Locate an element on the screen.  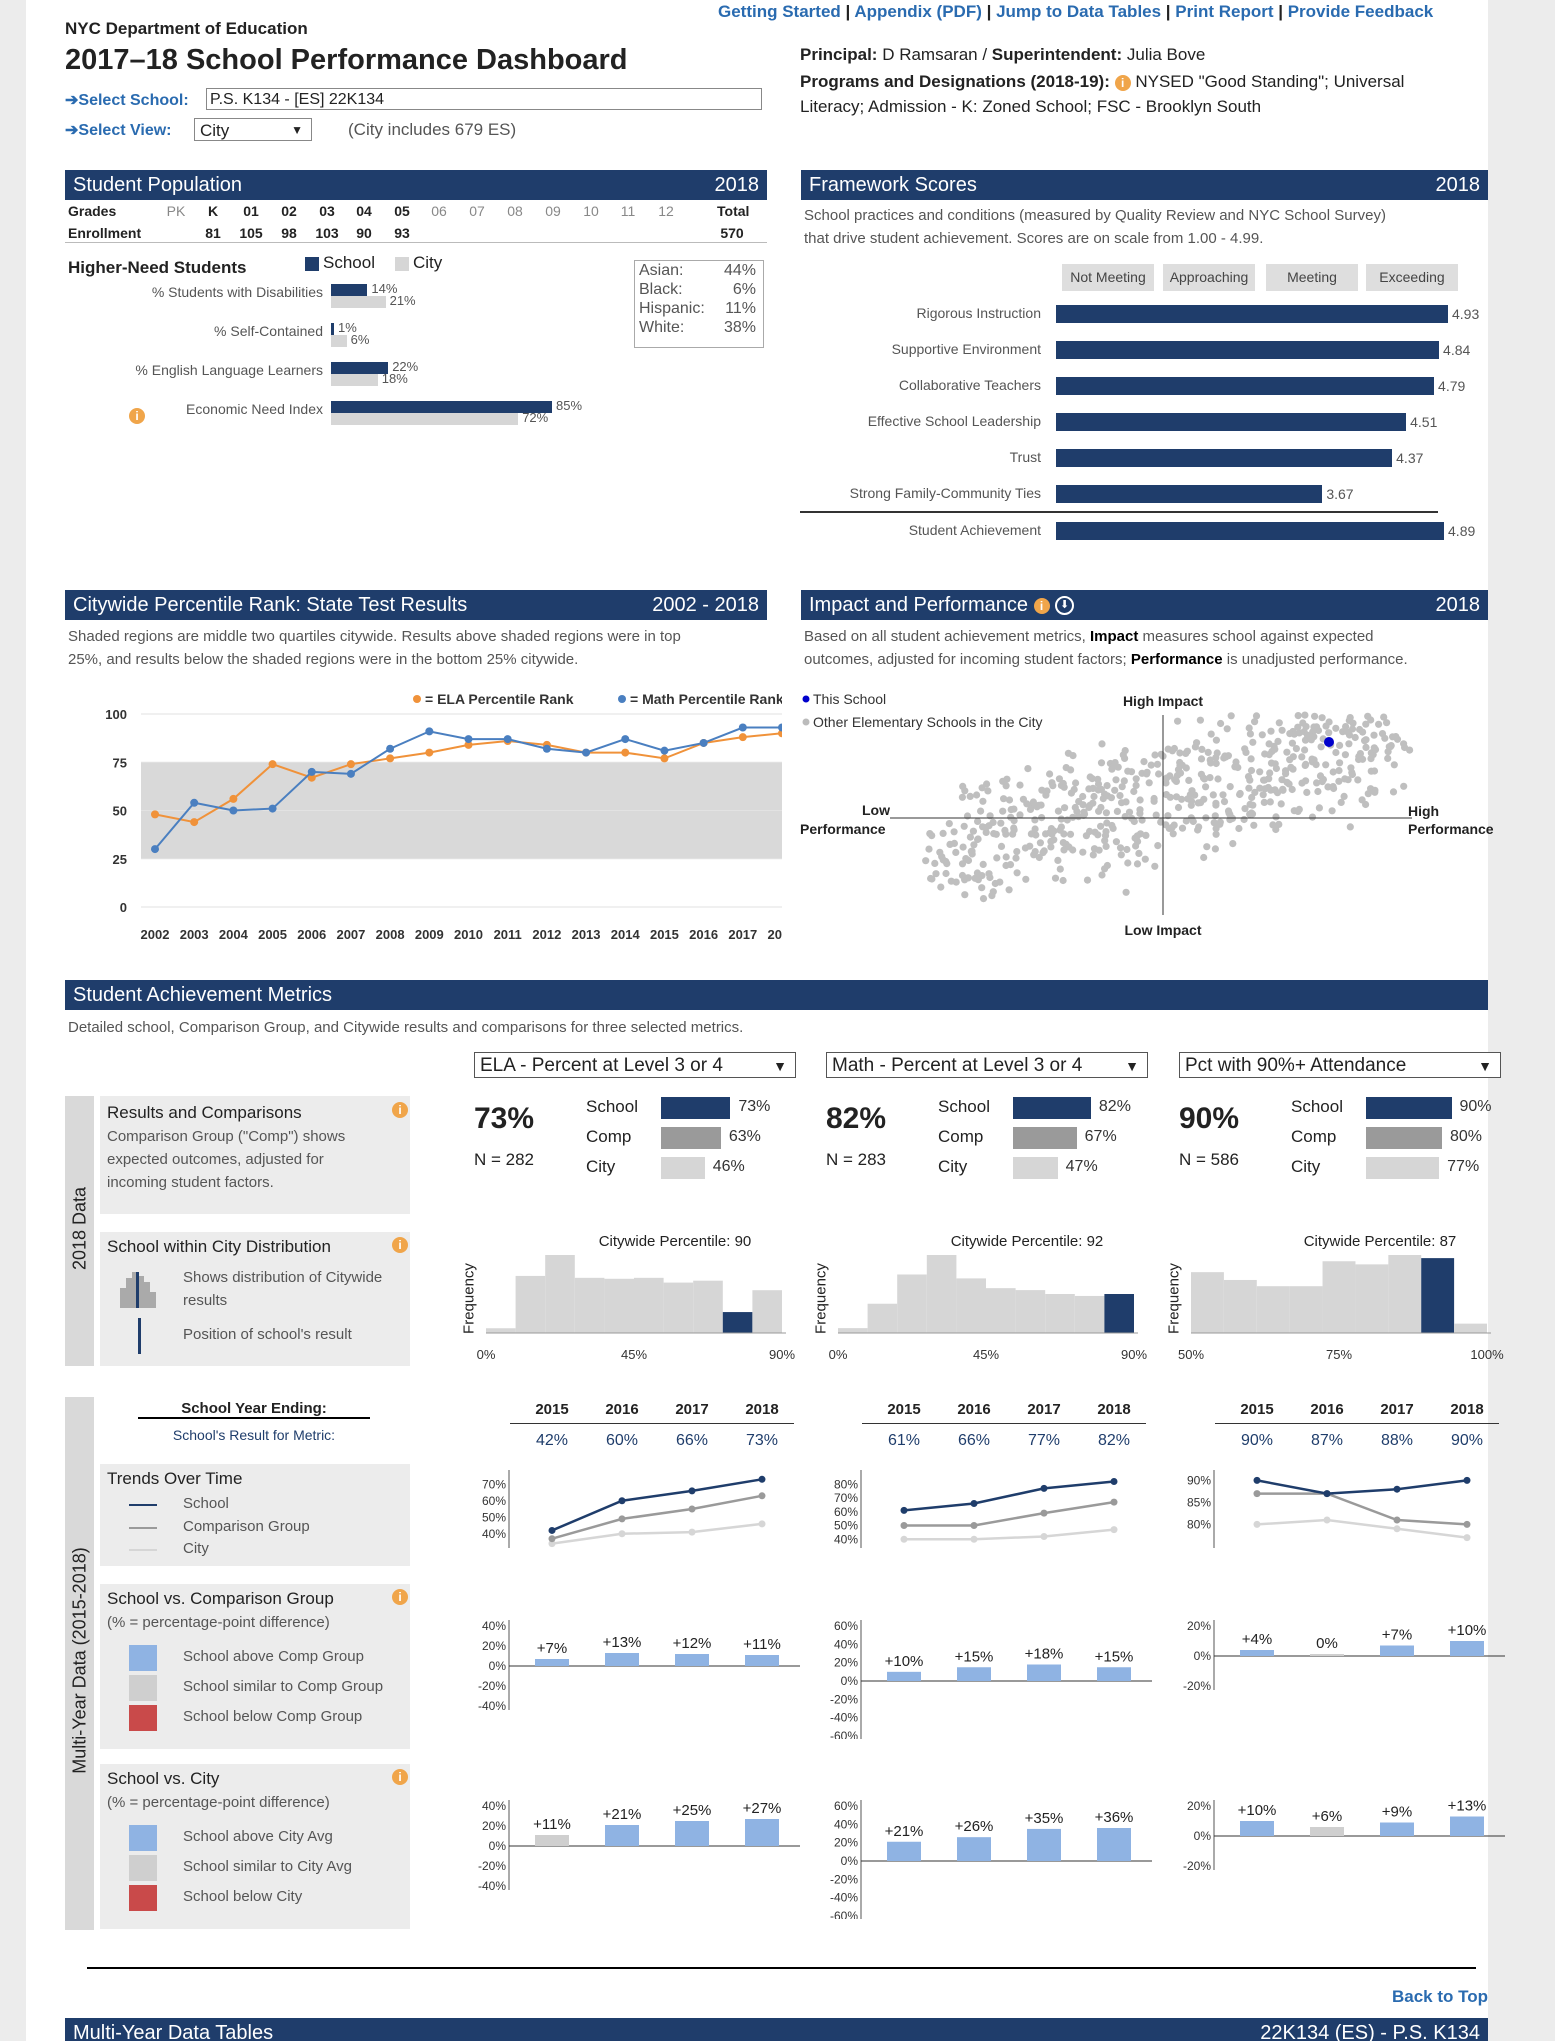
trend-city-line is located at coordinates (1362, 1528).